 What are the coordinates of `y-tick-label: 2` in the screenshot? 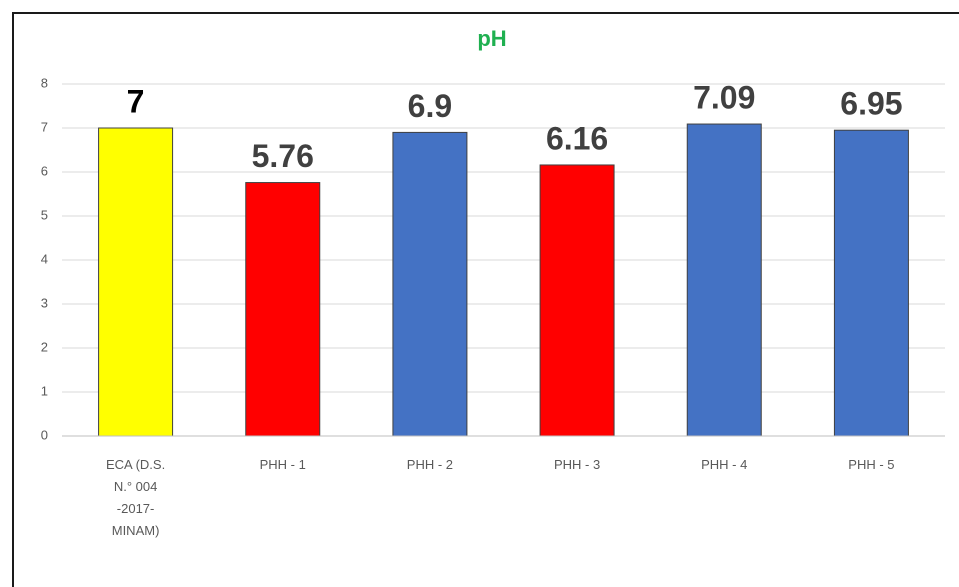 It's located at (44, 346).